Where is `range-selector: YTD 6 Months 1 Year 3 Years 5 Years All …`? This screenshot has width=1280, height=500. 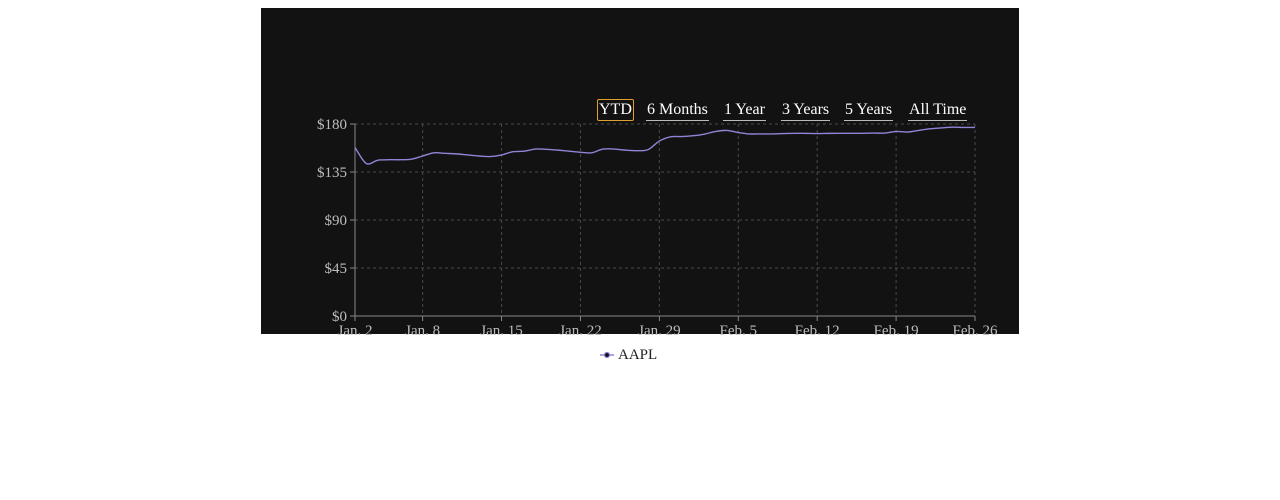 range-selector: YTD 6 Months 1 Year 3 Years 5 Years All … is located at coordinates (640, 111).